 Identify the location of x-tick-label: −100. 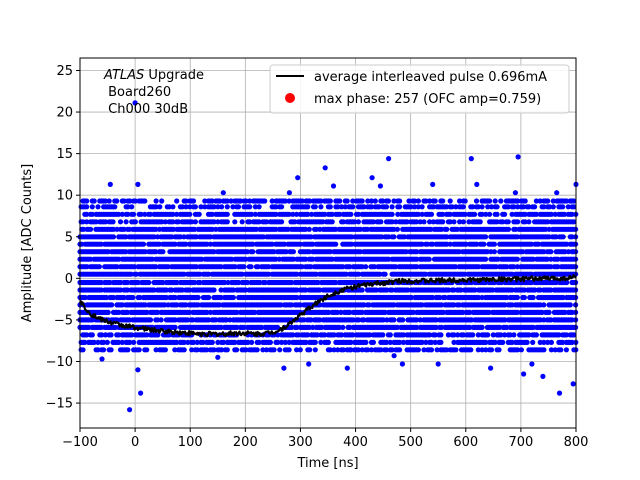
(80, 442).